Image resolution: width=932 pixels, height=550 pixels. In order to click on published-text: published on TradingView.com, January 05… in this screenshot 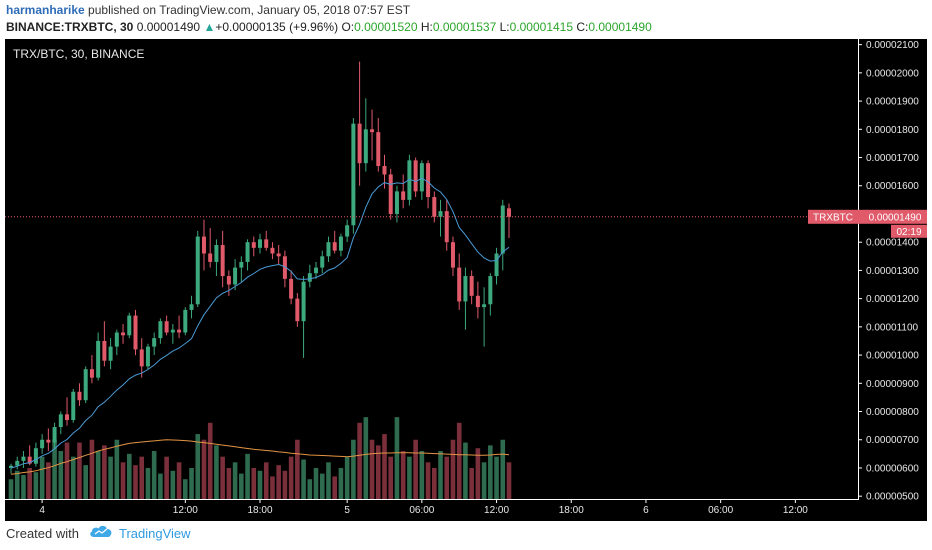, I will do `click(249, 10)`.